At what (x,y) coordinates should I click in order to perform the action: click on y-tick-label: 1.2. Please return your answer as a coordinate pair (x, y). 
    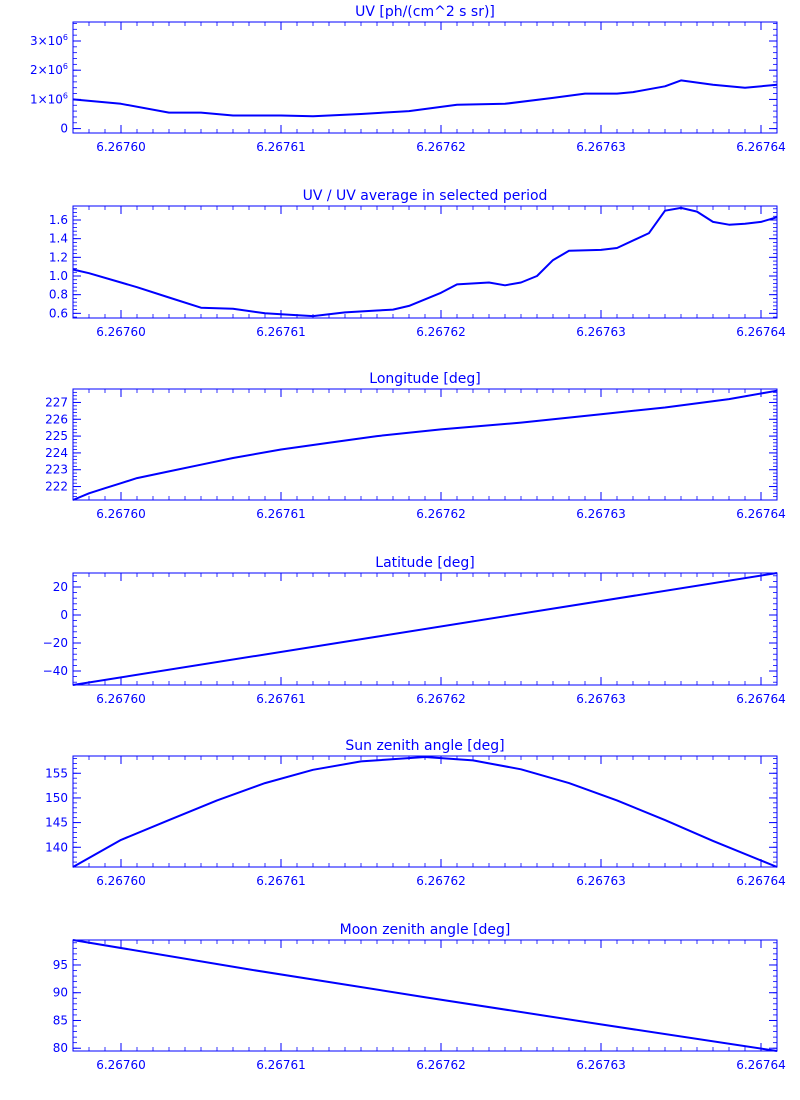
    Looking at the image, I should click on (58, 257).